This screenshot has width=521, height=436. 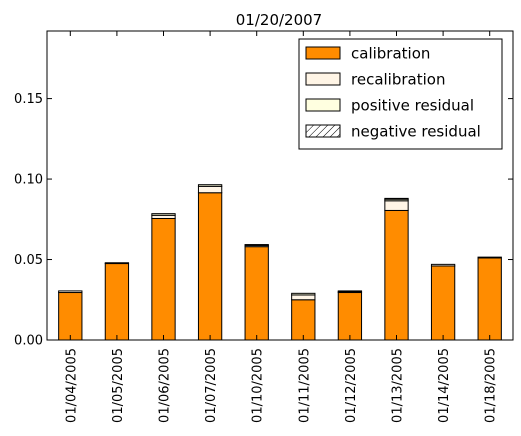 I want to click on legend-label: negative residual, so click(x=416, y=132).